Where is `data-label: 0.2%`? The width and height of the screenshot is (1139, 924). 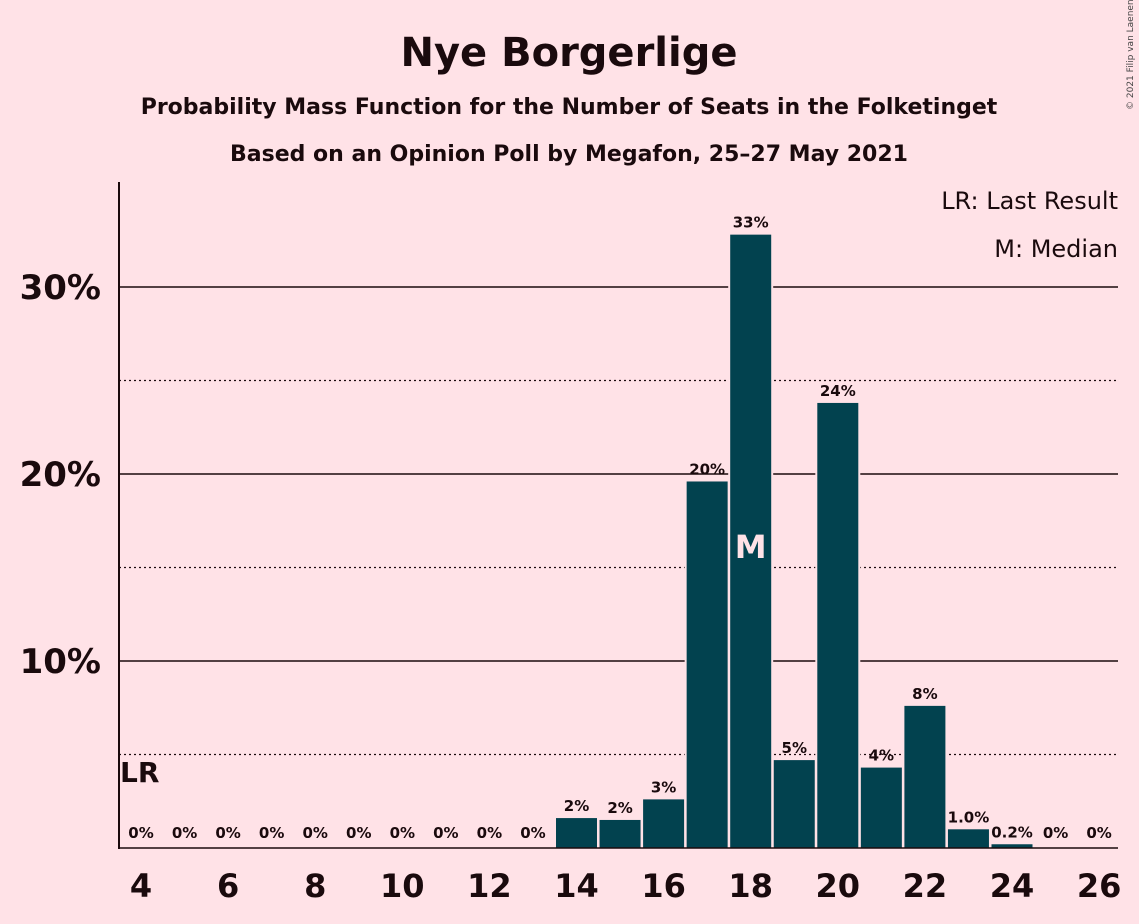 data-label: 0.2% is located at coordinates (1012, 832).